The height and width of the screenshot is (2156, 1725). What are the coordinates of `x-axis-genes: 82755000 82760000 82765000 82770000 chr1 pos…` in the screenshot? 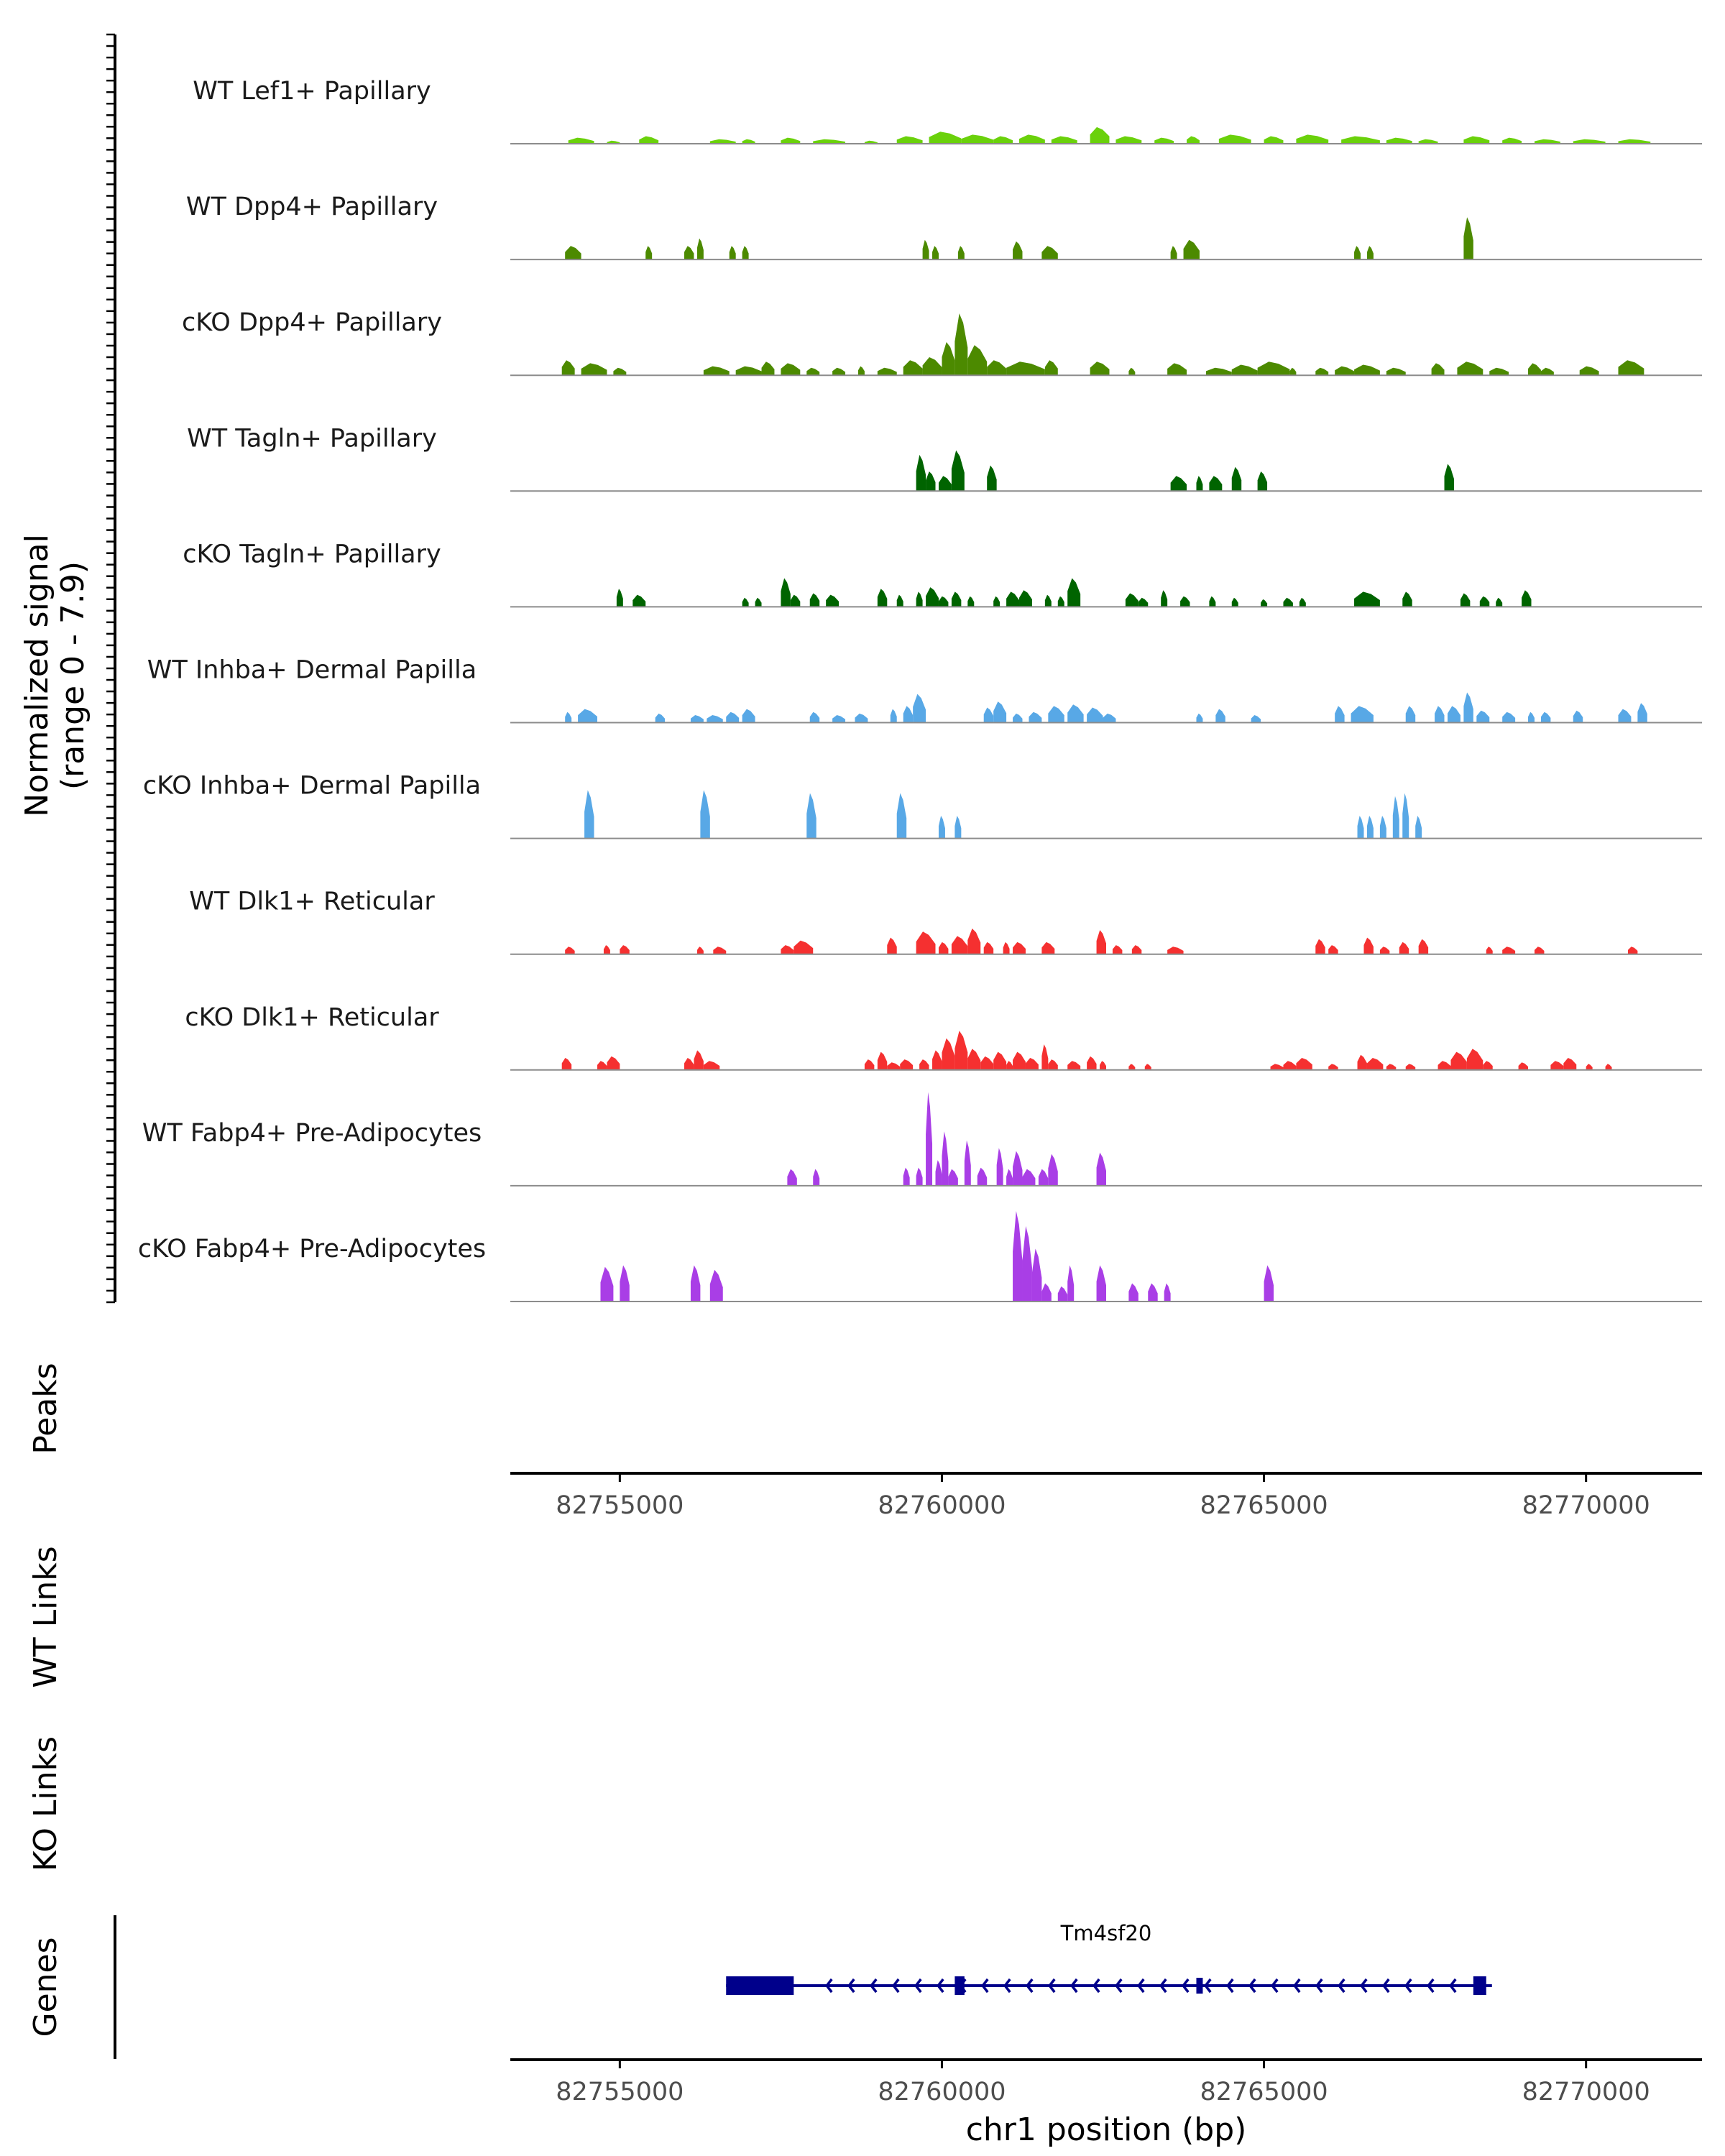 It's located at (1106, 2103).